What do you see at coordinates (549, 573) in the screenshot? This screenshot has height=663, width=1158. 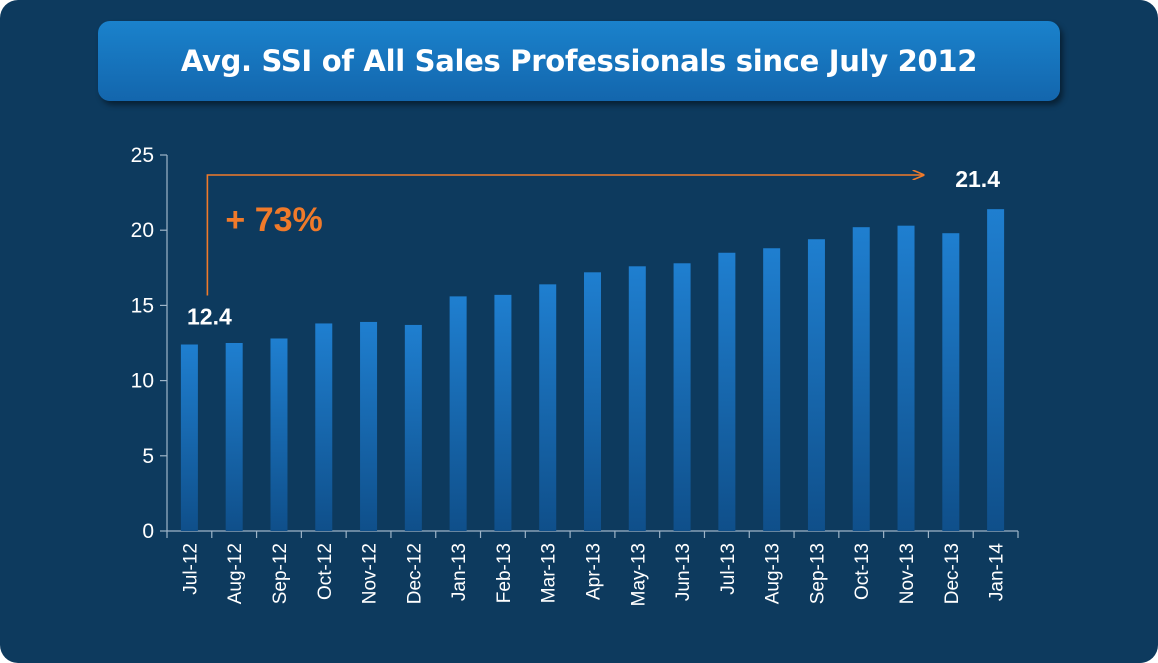 I see `x-tick-label: Mar-13` at bounding box center [549, 573].